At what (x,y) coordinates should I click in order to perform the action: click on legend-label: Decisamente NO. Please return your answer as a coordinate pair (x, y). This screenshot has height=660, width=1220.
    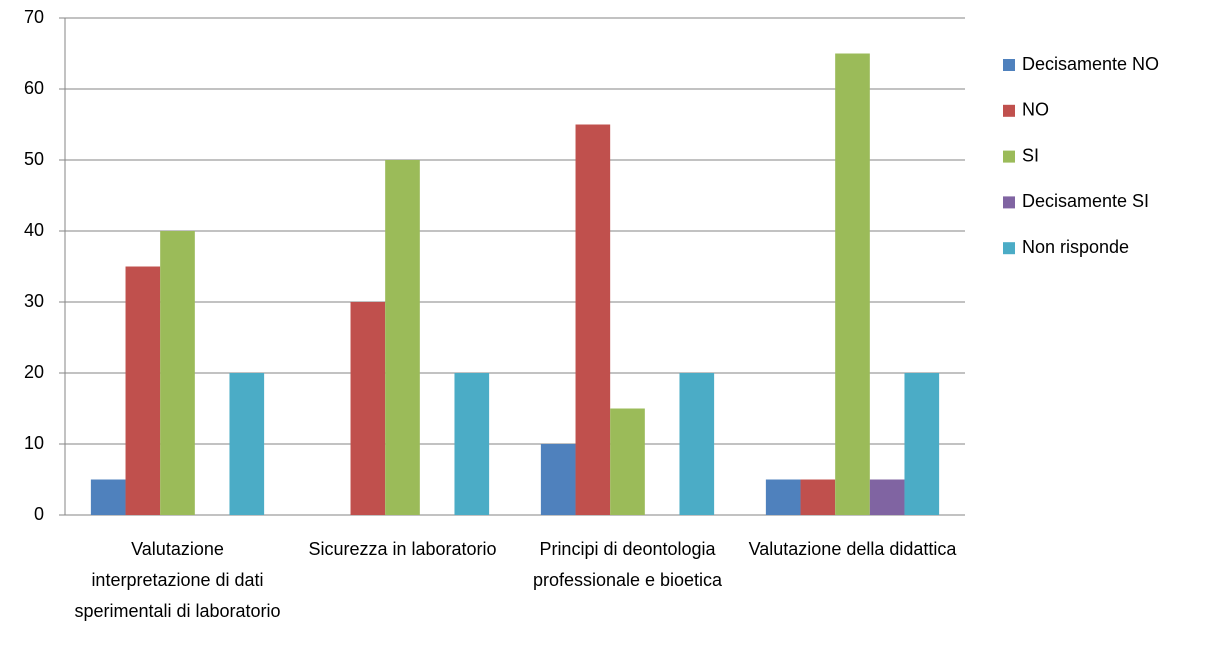
    Looking at the image, I should click on (1090, 64).